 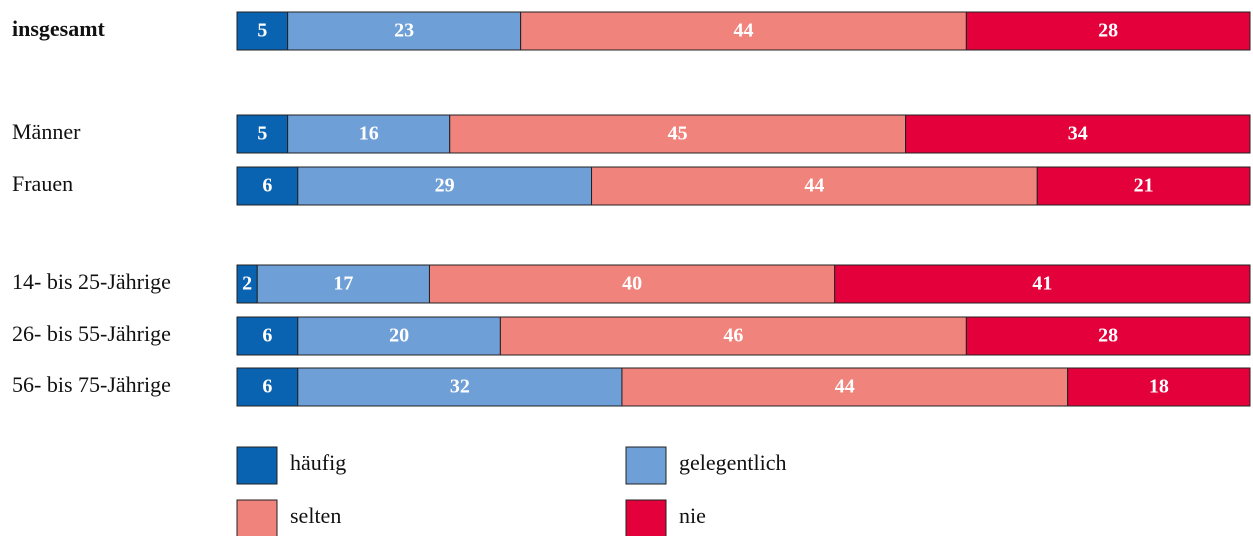 I want to click on value-label: 20, so click(x=399, y=336).